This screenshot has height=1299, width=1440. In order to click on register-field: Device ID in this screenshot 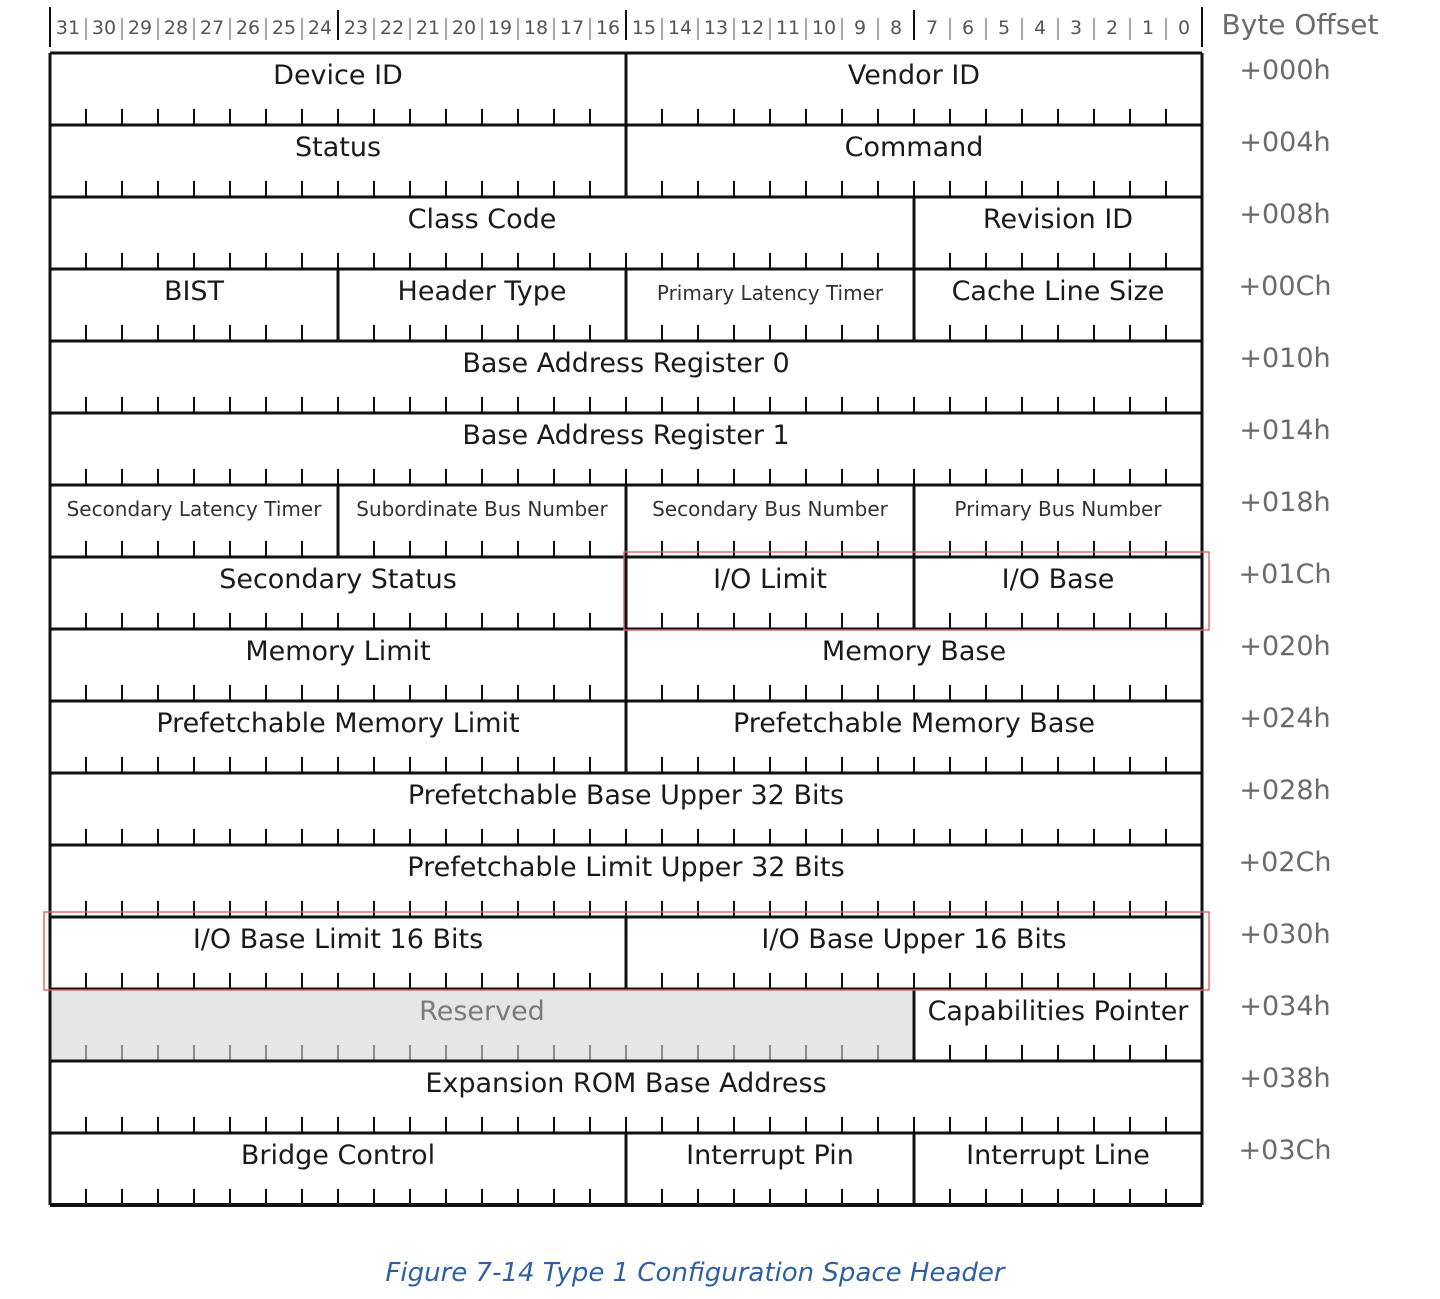, I will do `click(319, 89)`.